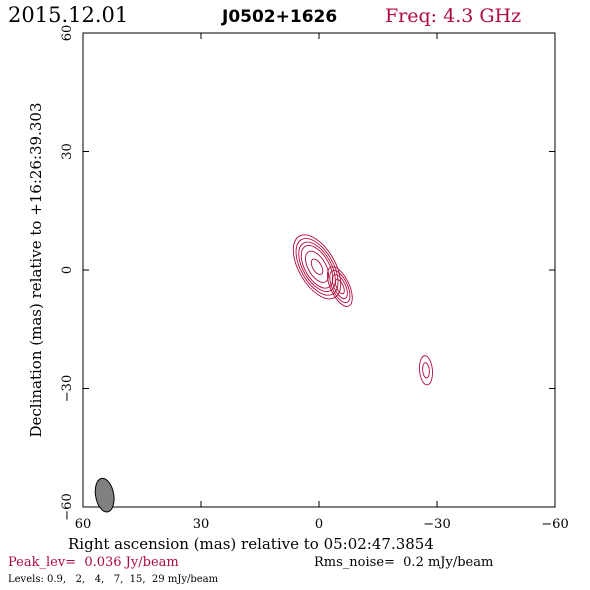 The width and height of the screenshot is (590, 590). What do you see at coordinates (403, 562) in the screenshot?
I see `rms-noise: Rms_noise= 0.2 mJy/beam` at bounding box center [403, 562].